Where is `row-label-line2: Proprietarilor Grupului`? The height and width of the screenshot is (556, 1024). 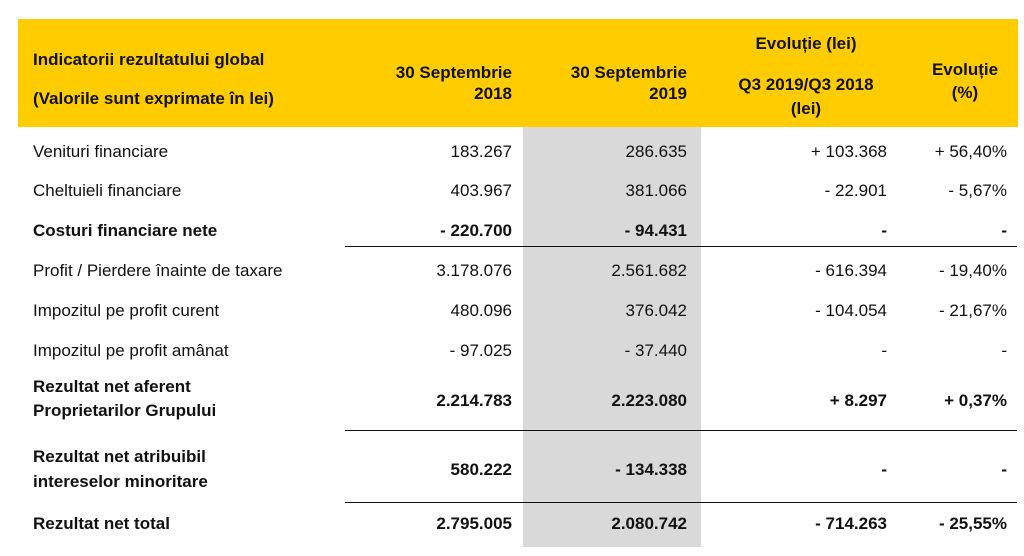
row-label-line2: Proprietarilor Grupului is located at coordinates (125, 410).